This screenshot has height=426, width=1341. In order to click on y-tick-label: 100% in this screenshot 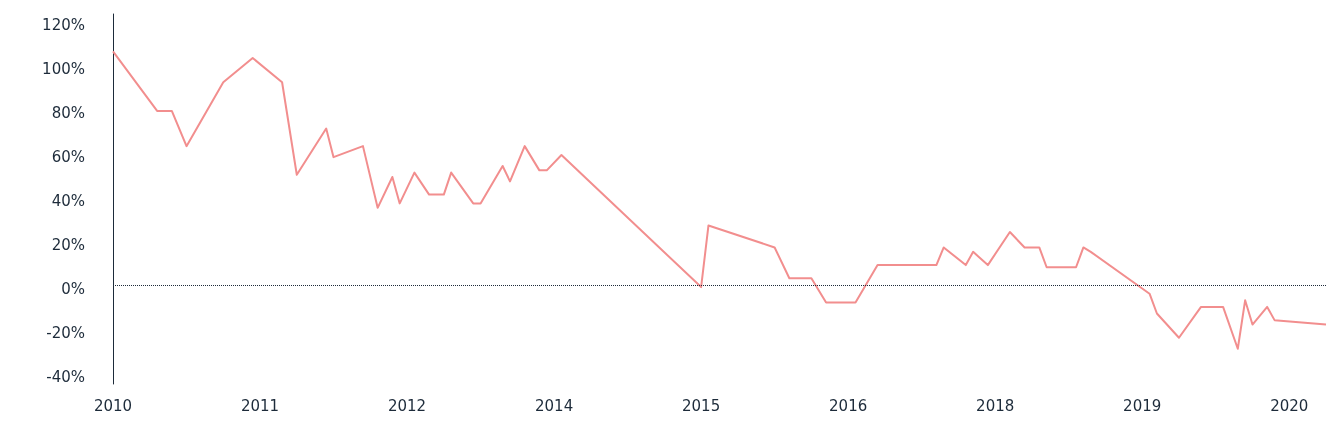, I will do `click(63, 69)`.